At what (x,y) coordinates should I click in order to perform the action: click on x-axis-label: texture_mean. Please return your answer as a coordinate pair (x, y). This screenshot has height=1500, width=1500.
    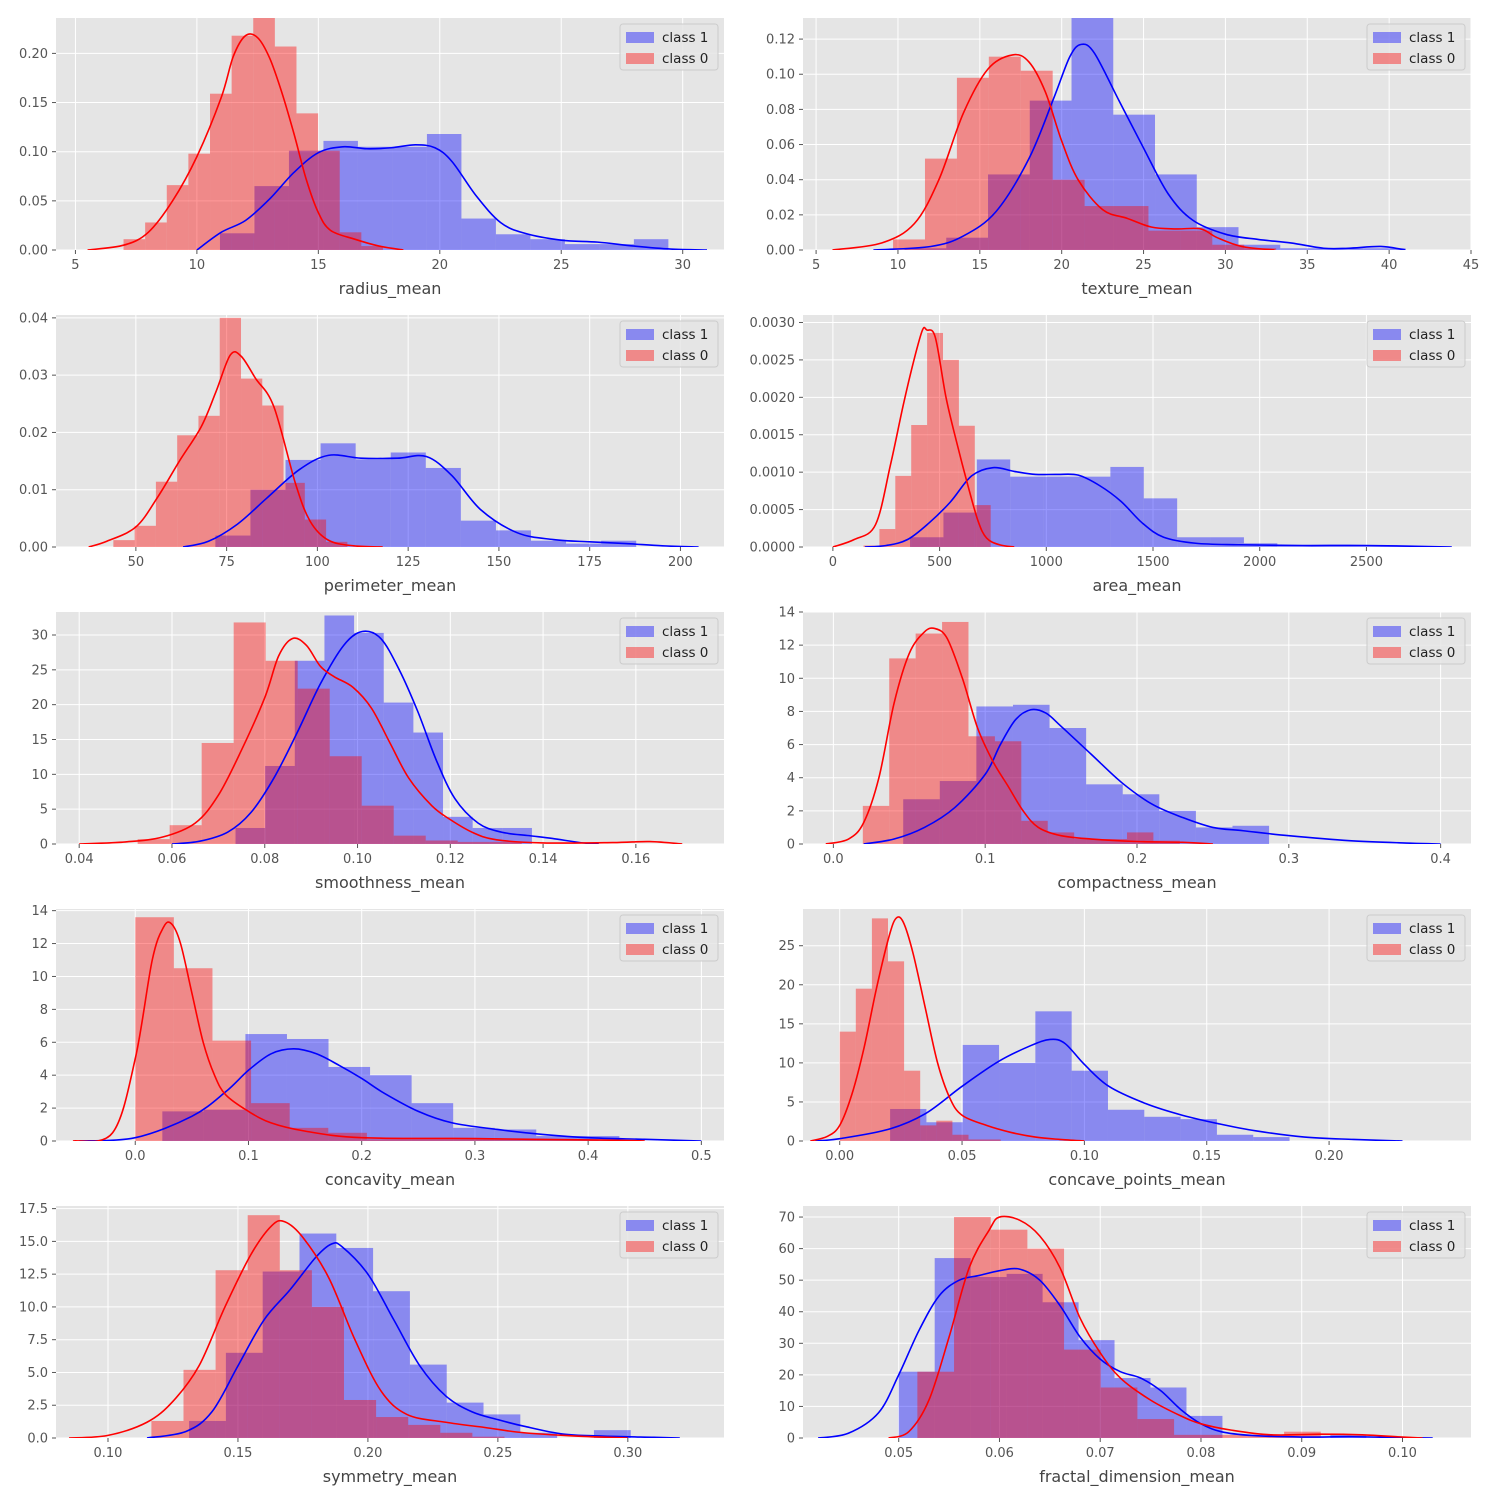
    Looking at the image, I should click on (1136, 289).